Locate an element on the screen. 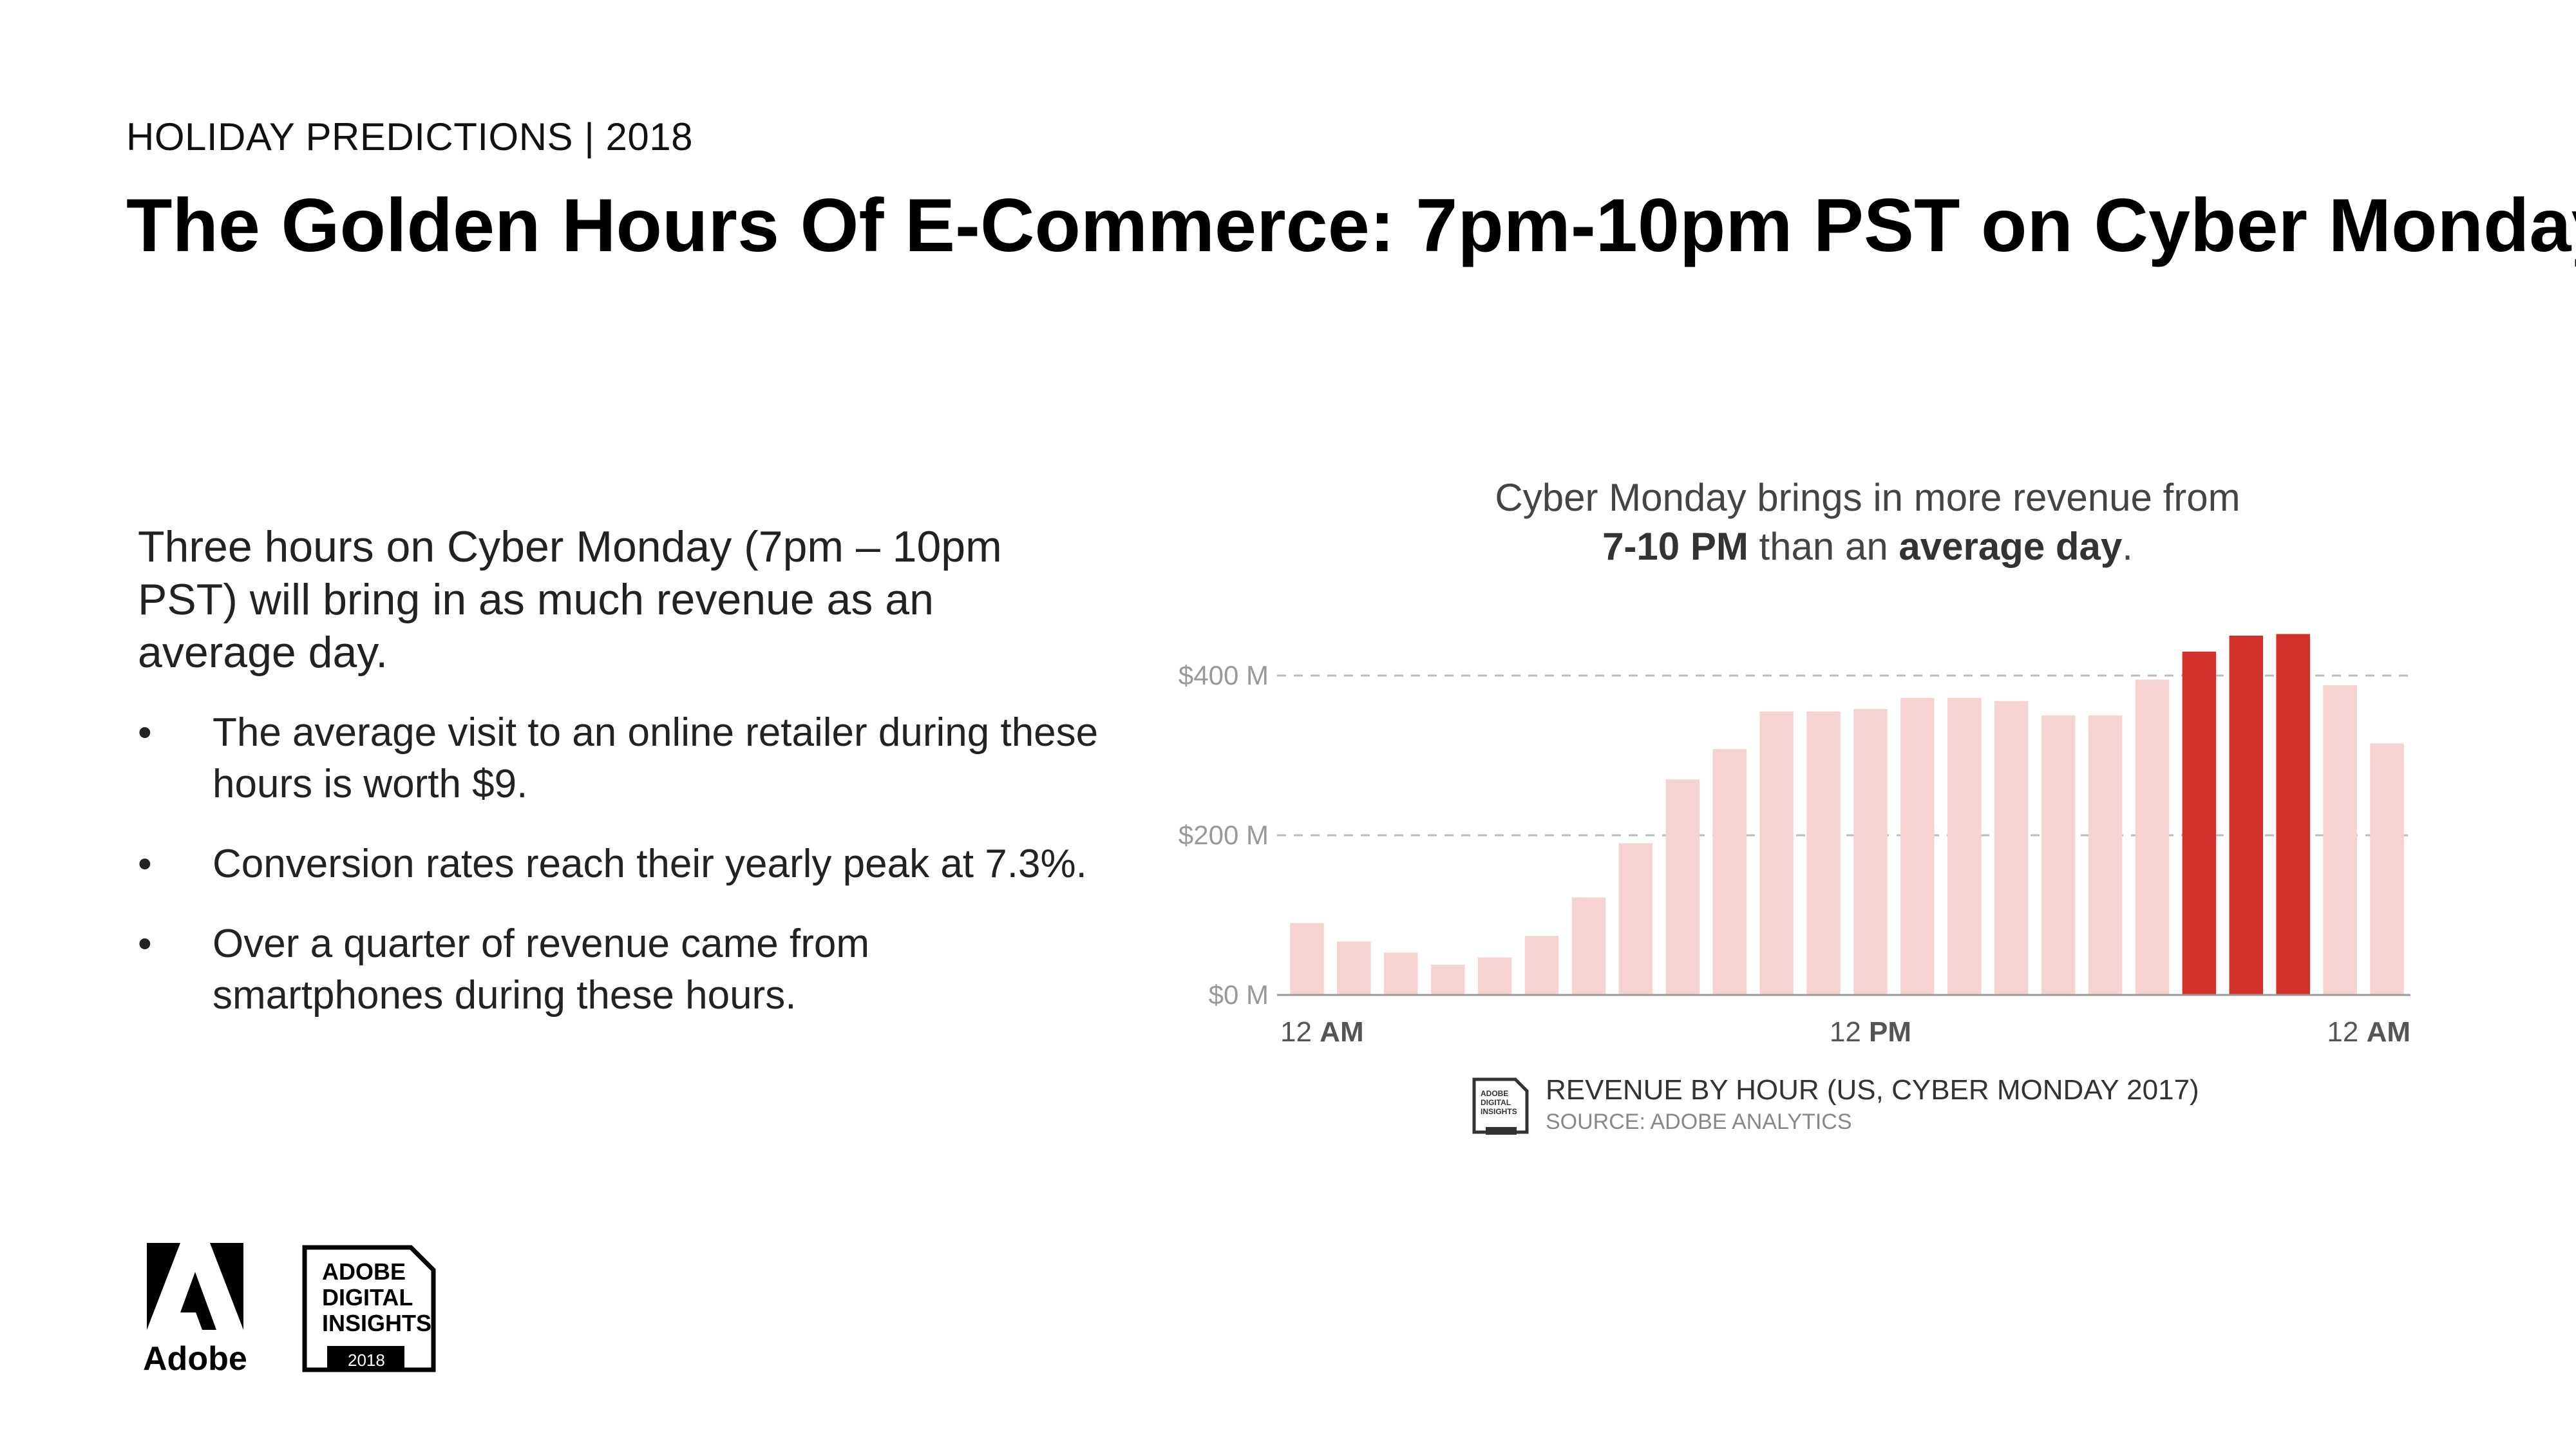 The height and width of the screenshot is (1449, 2576). revenue-bar-chart: $0 M $200 M $400 M 12 AM 12 PM 12 AM is located at coordinates (1795, 841).